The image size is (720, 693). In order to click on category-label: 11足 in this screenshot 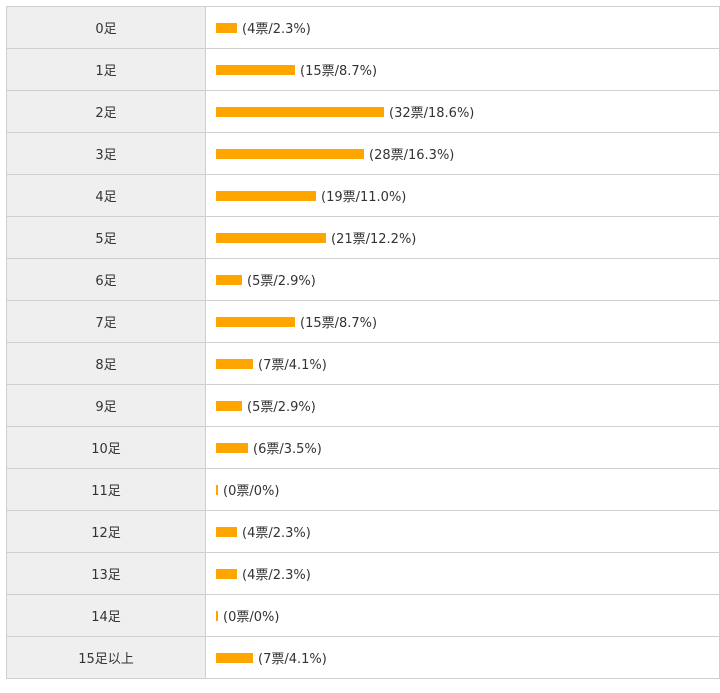, I will do `click(106, 489)`.